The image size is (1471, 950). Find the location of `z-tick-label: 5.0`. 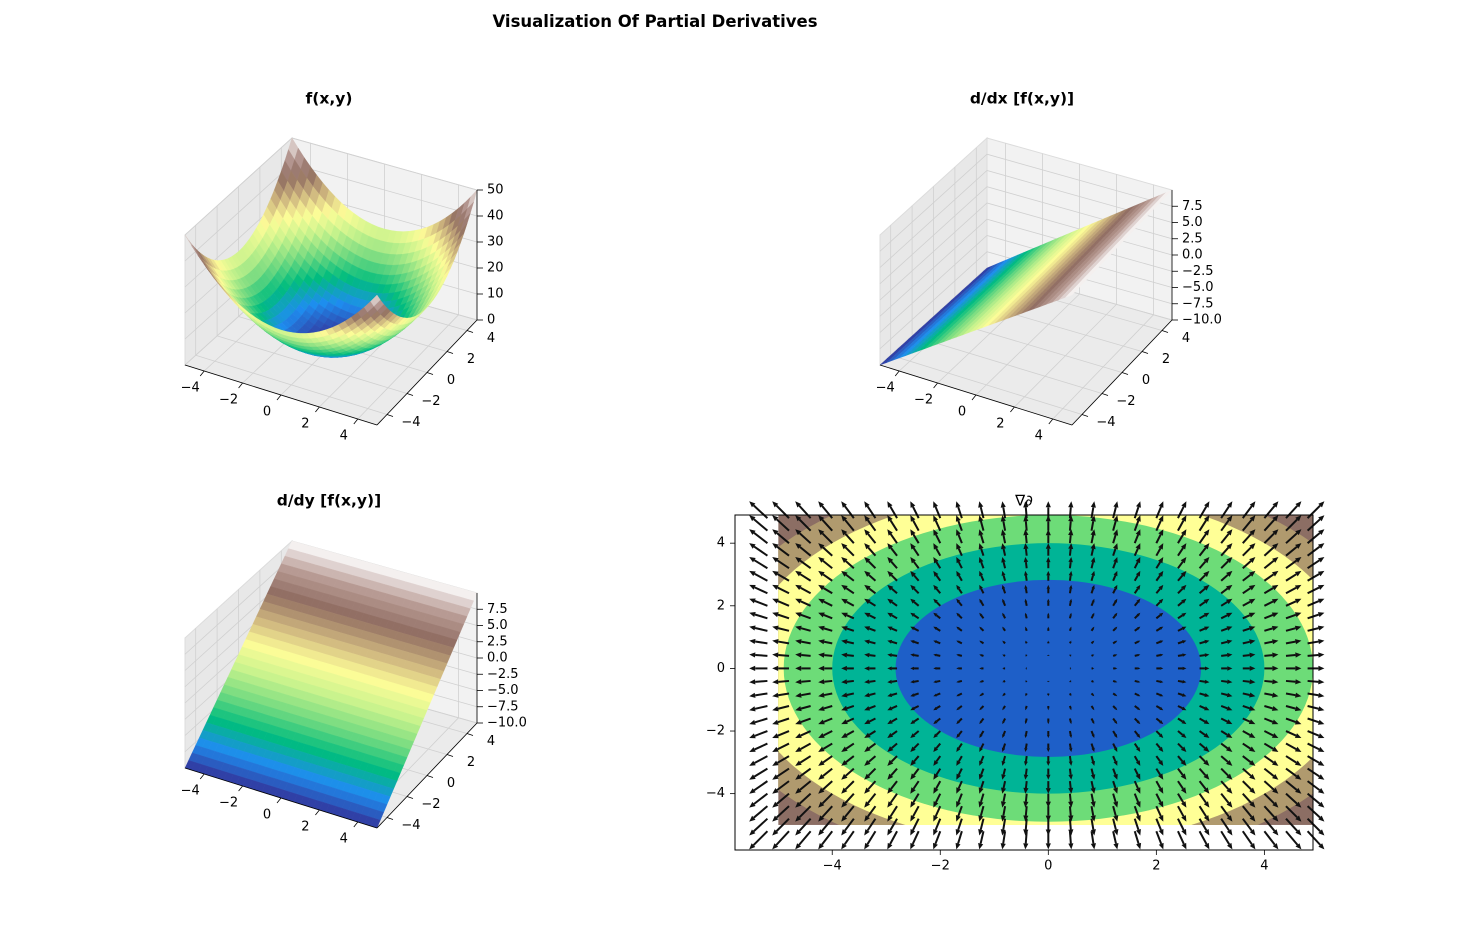

z-tick-label: 5.0 is located at coordinates (1192, 222).